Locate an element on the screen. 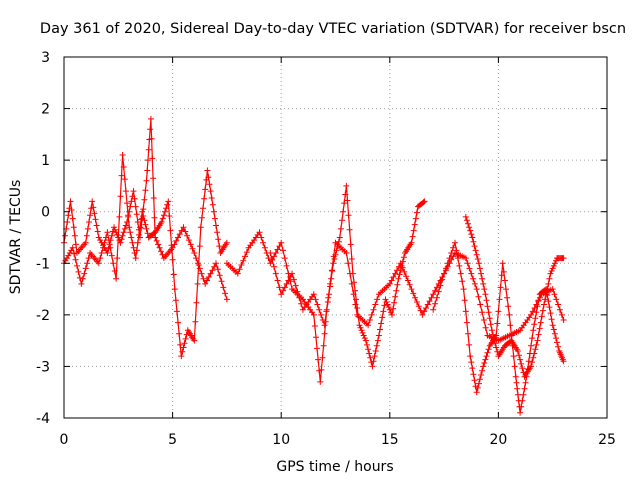  y-tick-label: -3 is located at coordinates (43, 367).